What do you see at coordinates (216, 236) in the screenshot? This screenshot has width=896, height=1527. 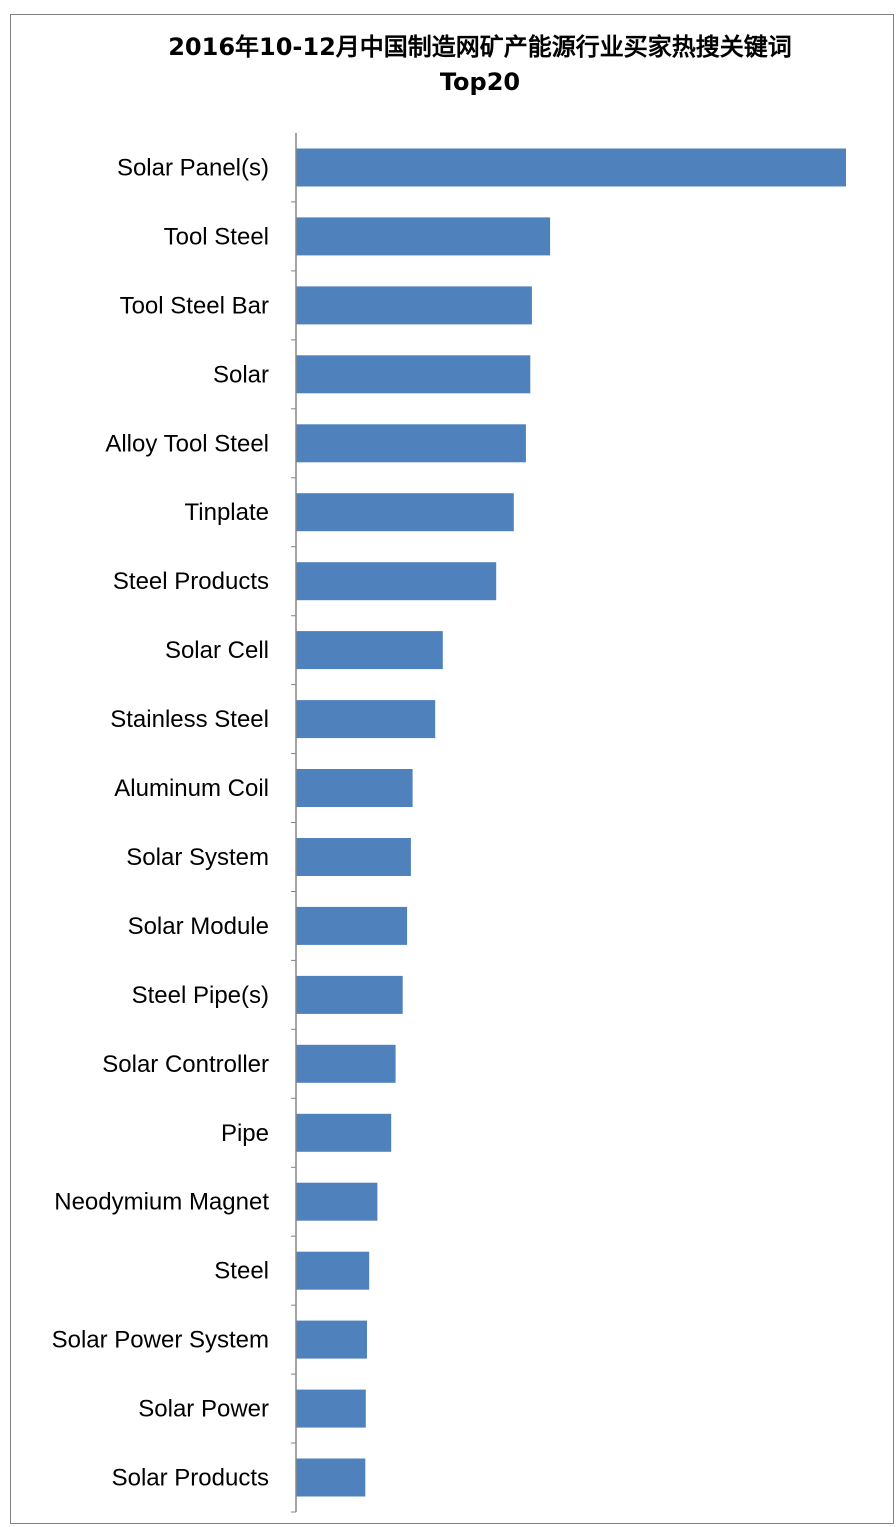 I see `category-label-2: Tool Steel` at bounding box center [216, 236].